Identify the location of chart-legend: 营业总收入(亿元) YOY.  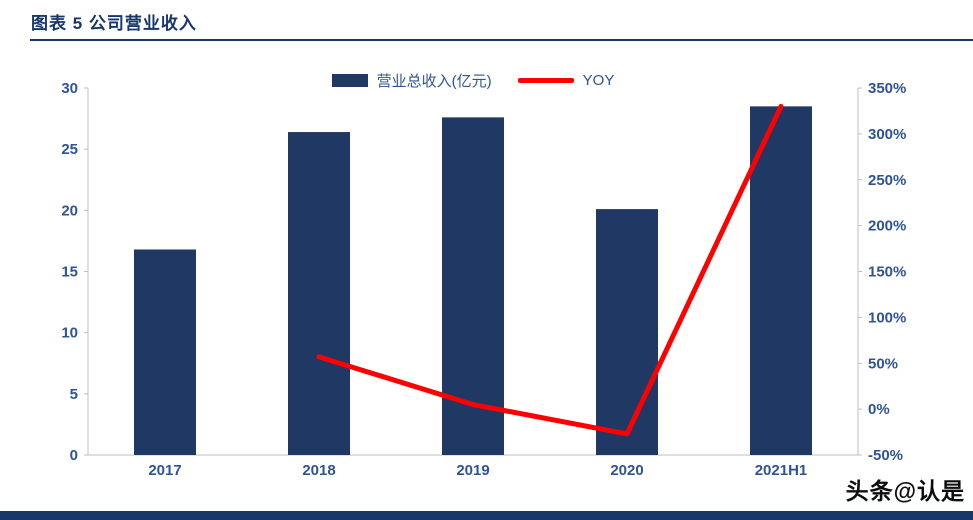
(473, 80).